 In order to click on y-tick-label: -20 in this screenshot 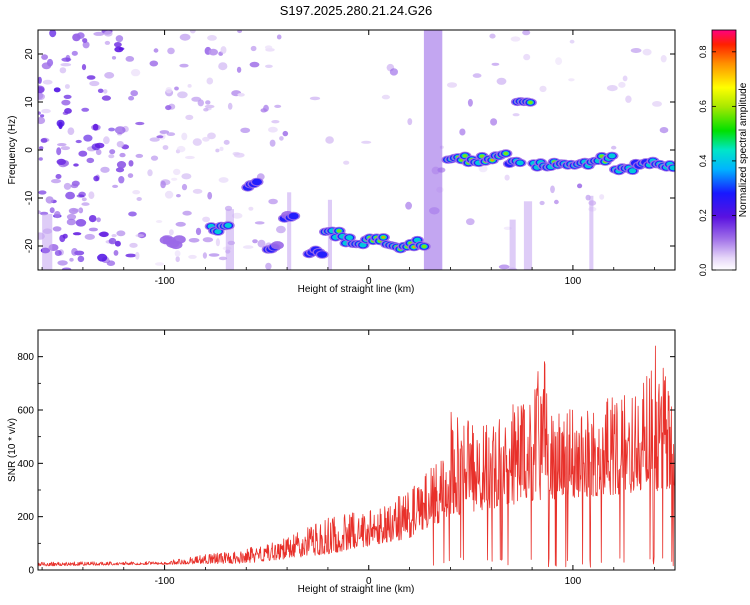, I will do `click(29, 245)`.